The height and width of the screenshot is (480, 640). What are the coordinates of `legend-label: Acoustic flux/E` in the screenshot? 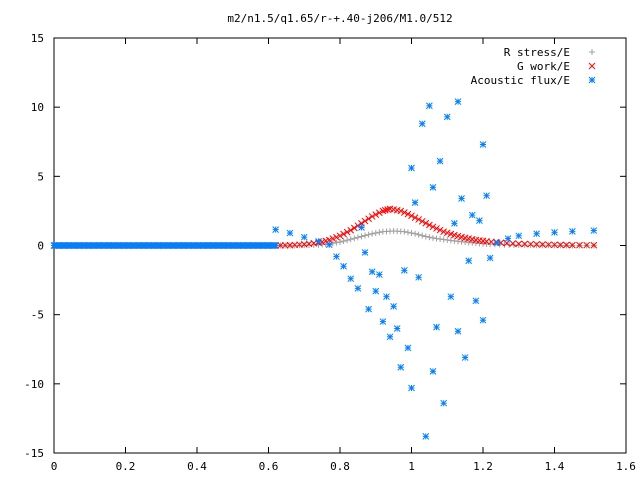 It's located at (520, 80).